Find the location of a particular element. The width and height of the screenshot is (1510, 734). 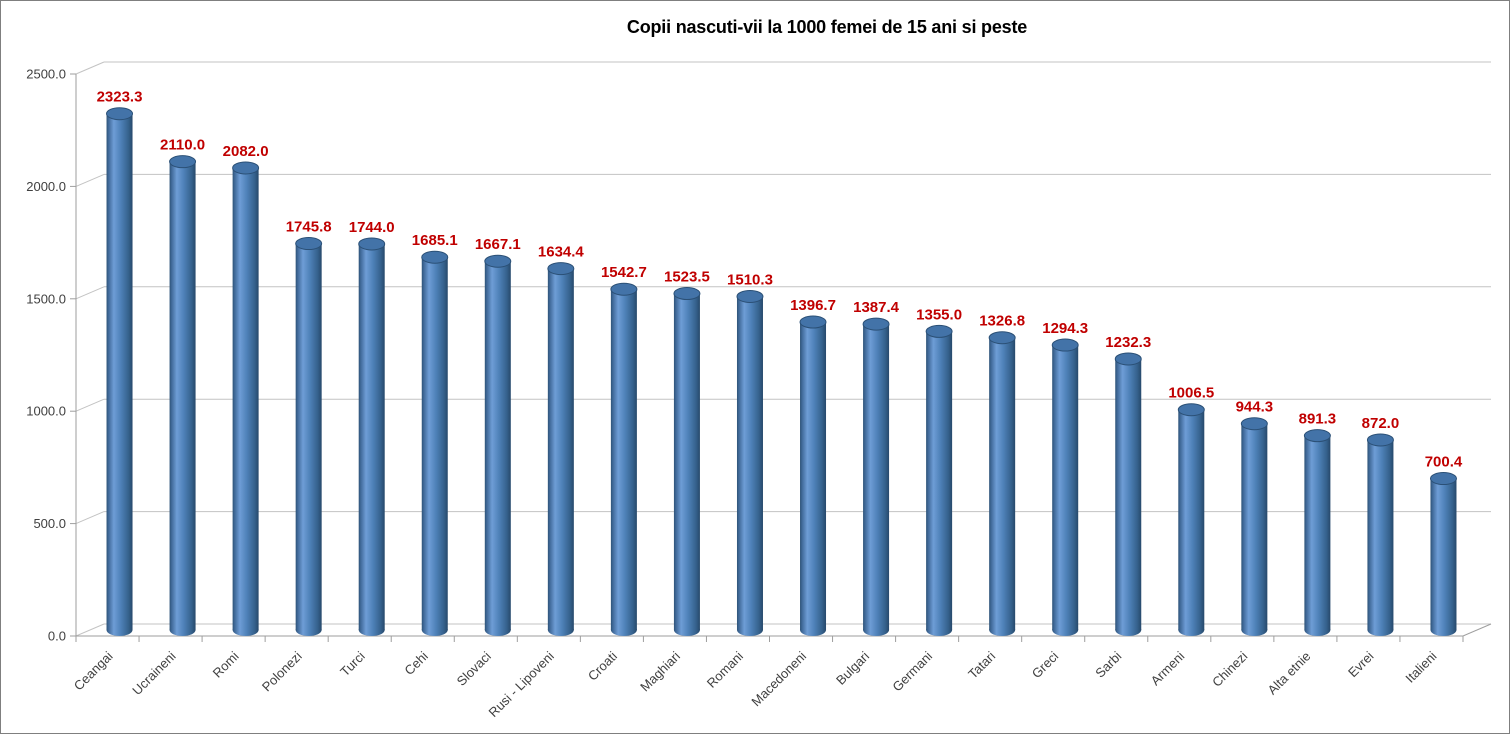

value-label: 1355.0 is located at coordinates (939, 314).